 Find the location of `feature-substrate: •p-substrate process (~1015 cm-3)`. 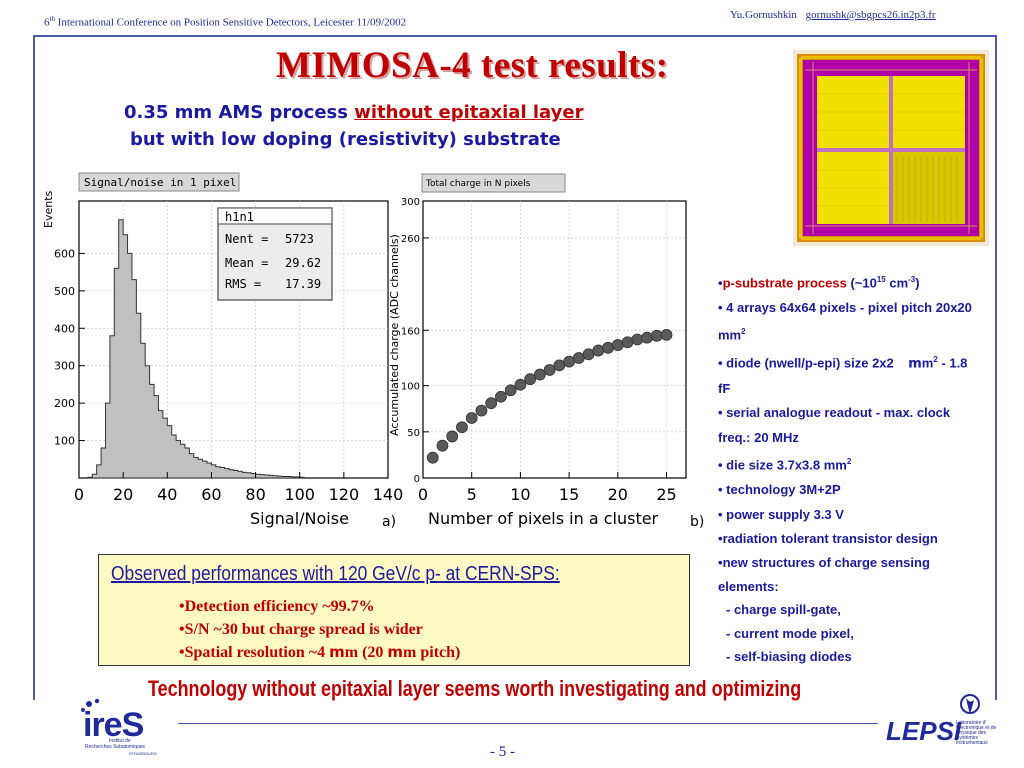

feature-substrate: •p-substrate process (~1015 cm-3) is located at coordinates (819, 283).